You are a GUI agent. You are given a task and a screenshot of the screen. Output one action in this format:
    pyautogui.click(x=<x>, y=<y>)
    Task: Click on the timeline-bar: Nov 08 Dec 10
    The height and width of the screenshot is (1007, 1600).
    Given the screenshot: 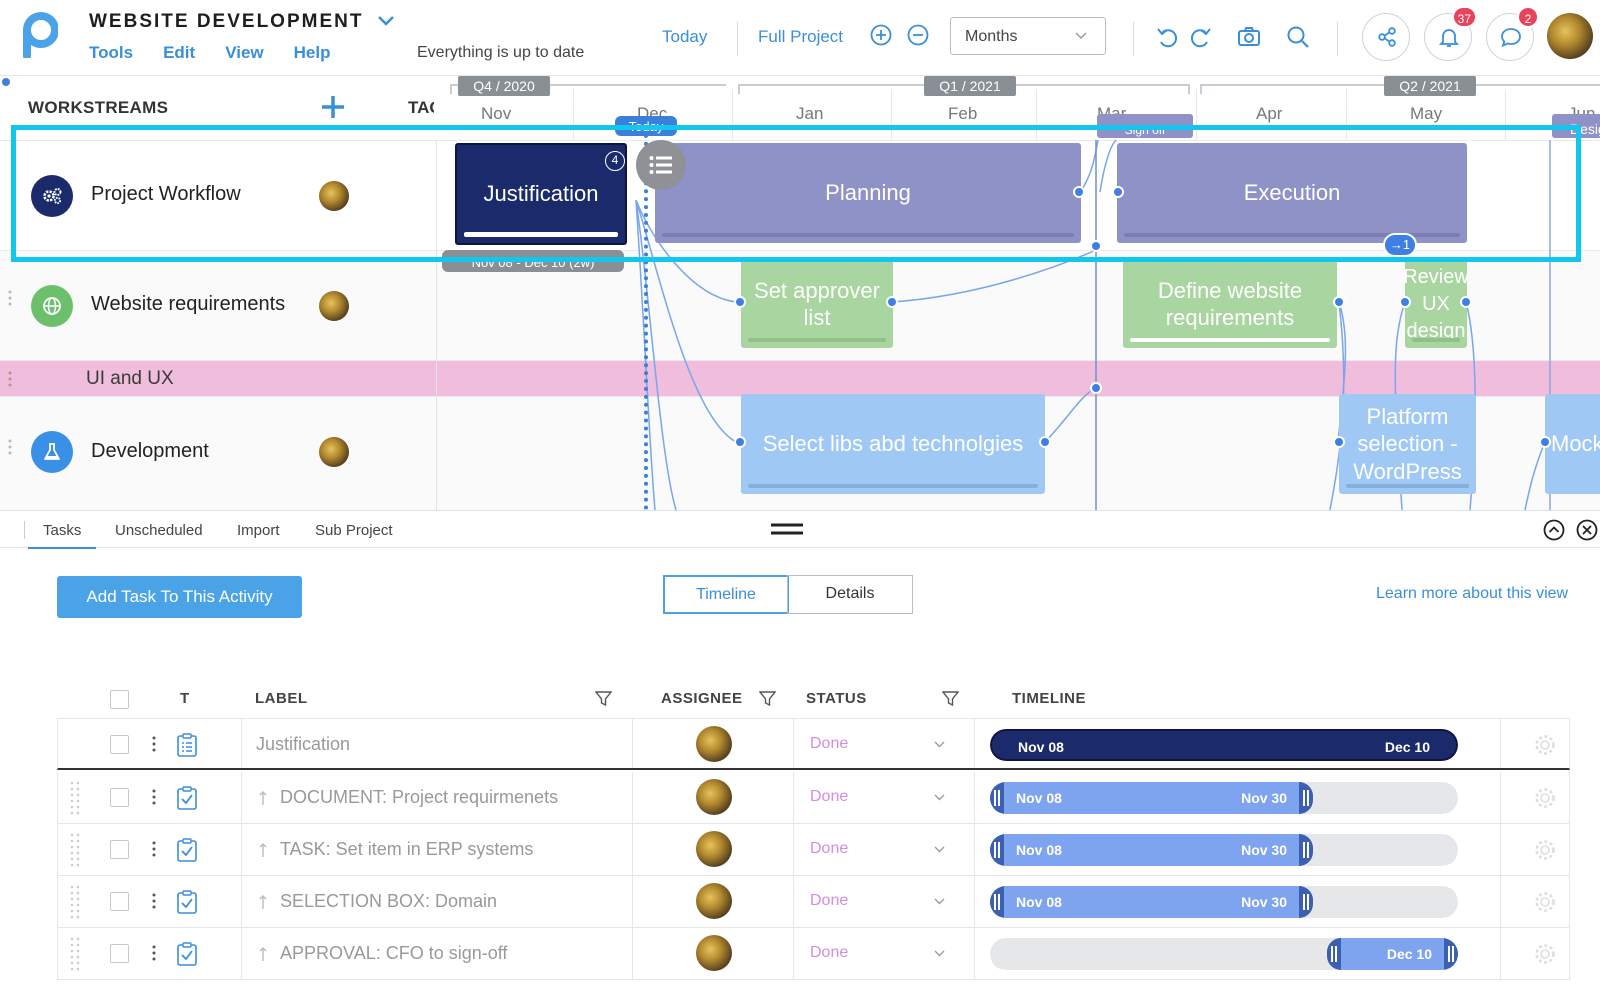 What is the action you would take?
    pyautogui.click(x=1224, y=745)
    